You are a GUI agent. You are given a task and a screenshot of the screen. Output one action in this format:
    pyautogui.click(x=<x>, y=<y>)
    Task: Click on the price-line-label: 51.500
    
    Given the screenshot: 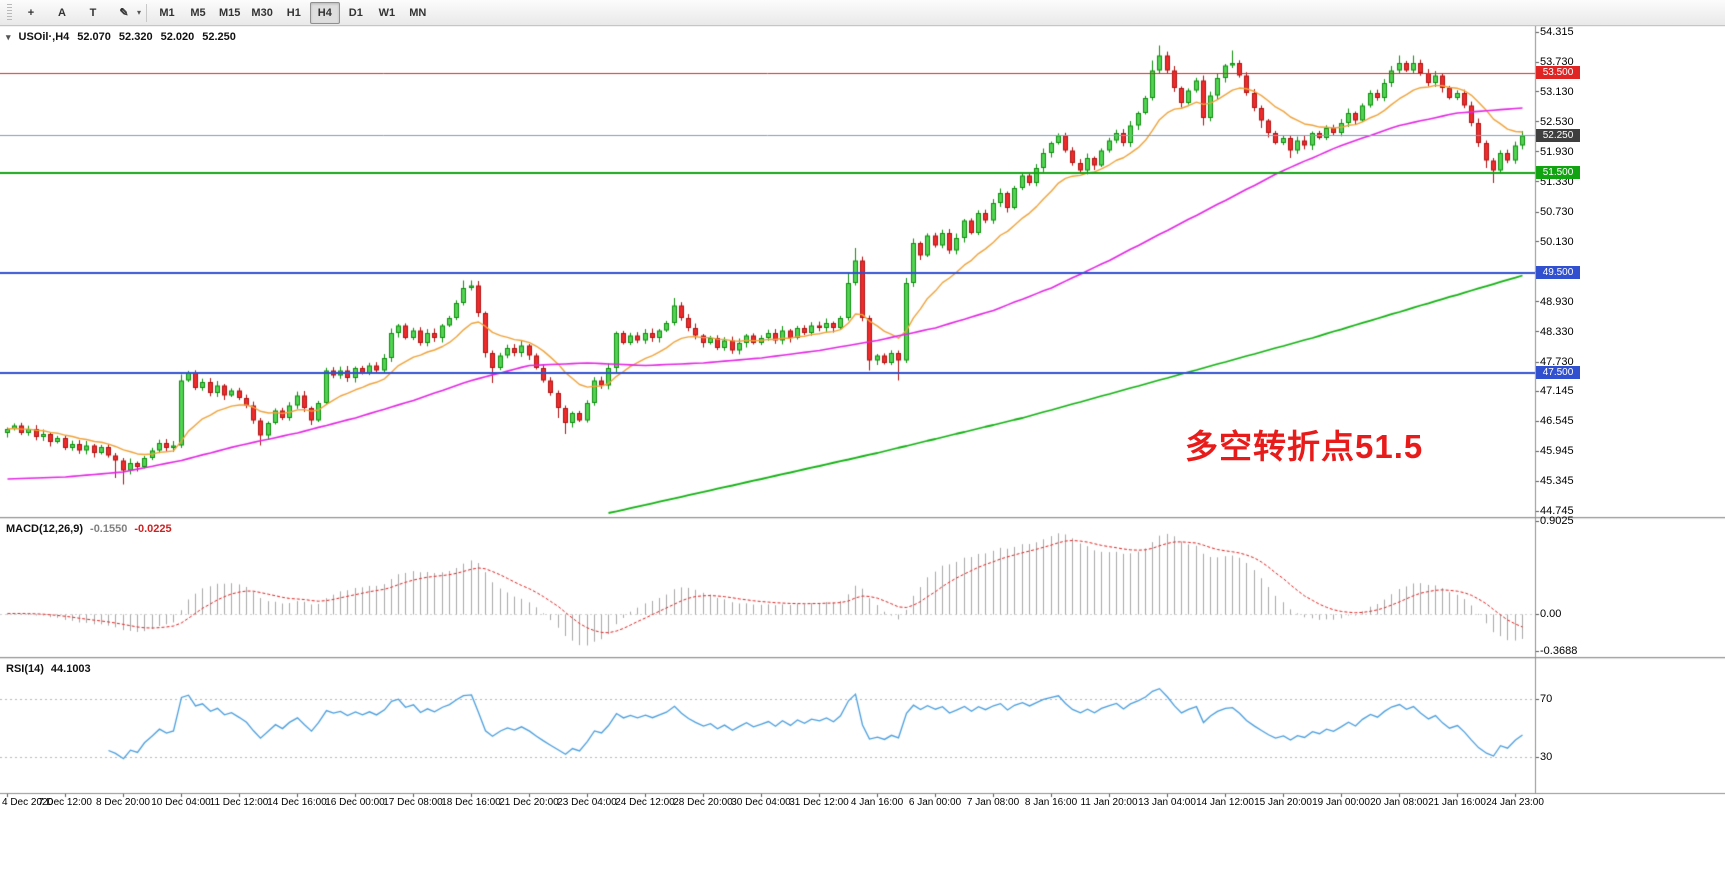 What is the action you would take?
    pyautogui.click(x=1558, y=172)
    